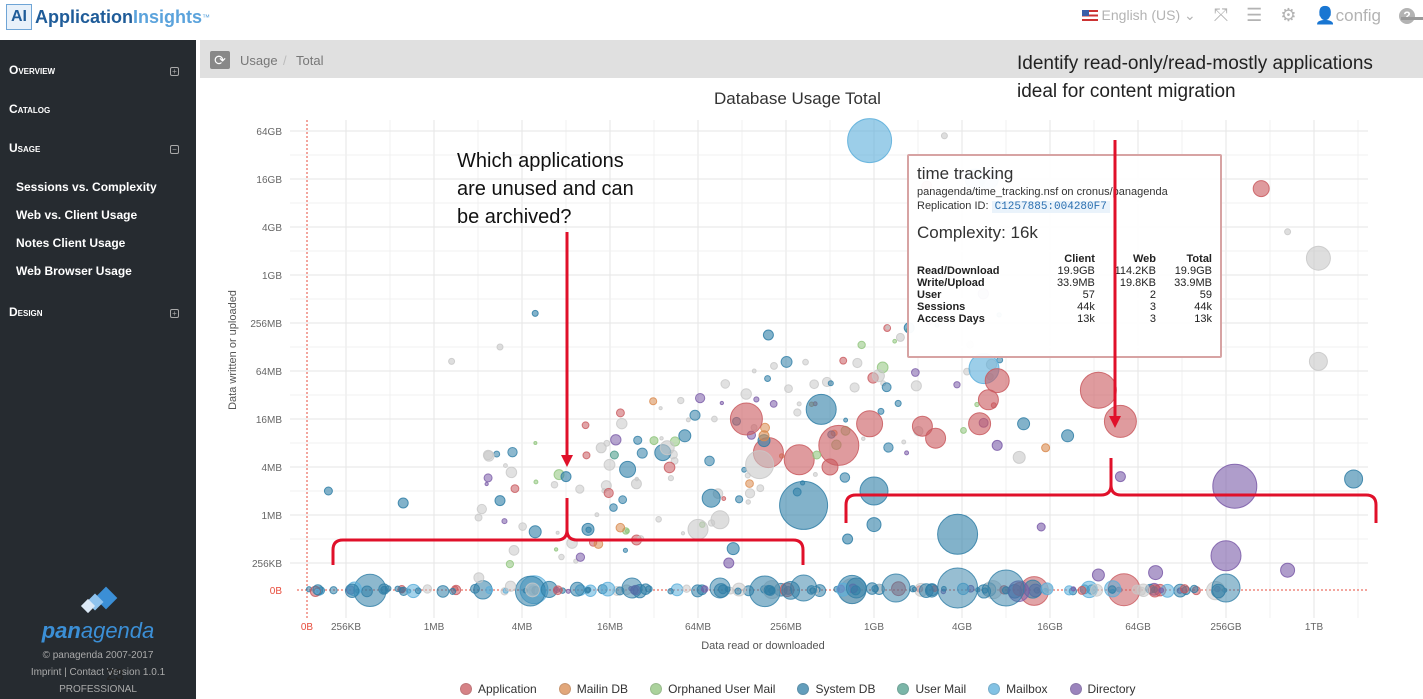 This screenshot has height=699, width=1423. What do you see at coordinates (174, 71) in the screenshot?
I see `expand-icon: +` at bounding box center [174, 71].